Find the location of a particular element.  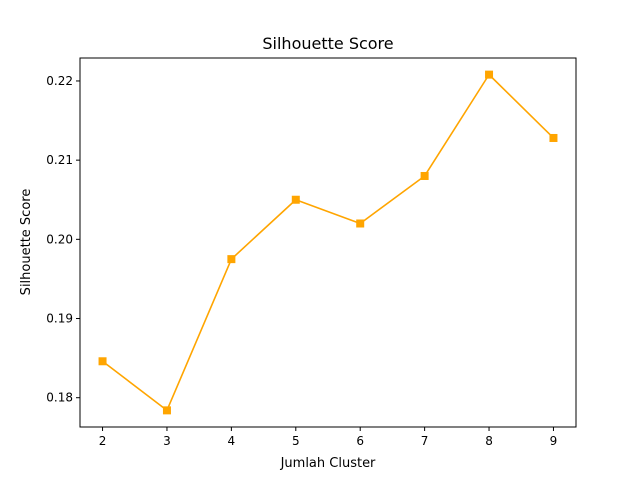

x-tick-label: 2 is located at coordinates (103, 441).